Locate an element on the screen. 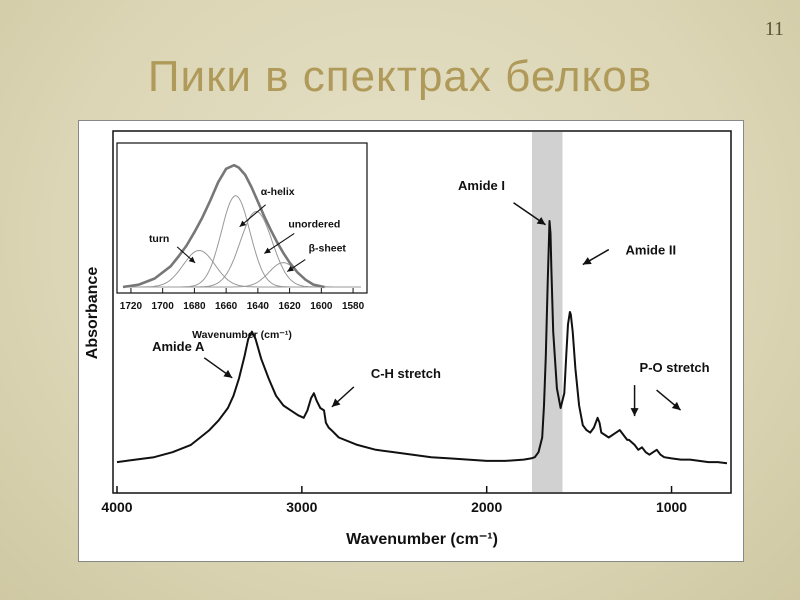 Image resolution: width=800 pixels, height=600 pixels. inset-x-tick-label: 1720 is located at coordinates (131, 306).